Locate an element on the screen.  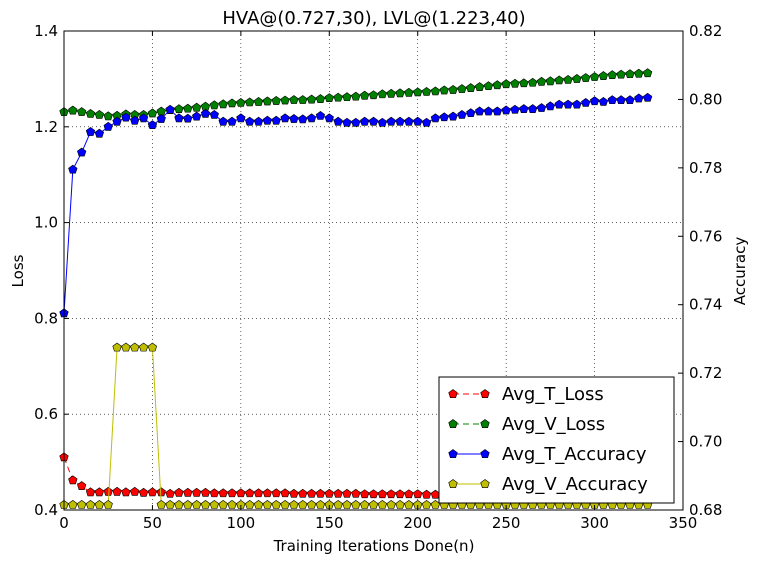
x-tick-label: 250 is located at coordinates (506, 523).